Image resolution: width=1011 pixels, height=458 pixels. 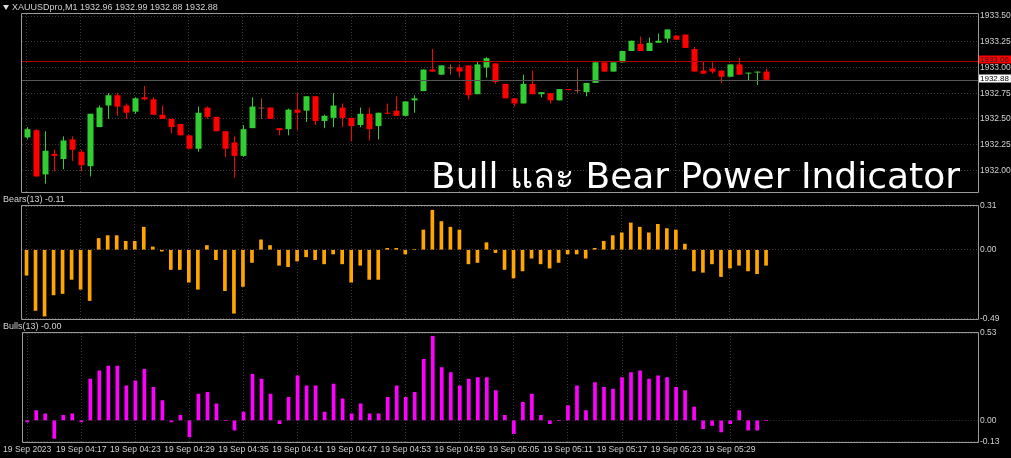 What do you see at coordinates (406, 449) in the screenshot?
I see `x-tick-label: 19 Sep 04:53` at bounding box center [406, 449].